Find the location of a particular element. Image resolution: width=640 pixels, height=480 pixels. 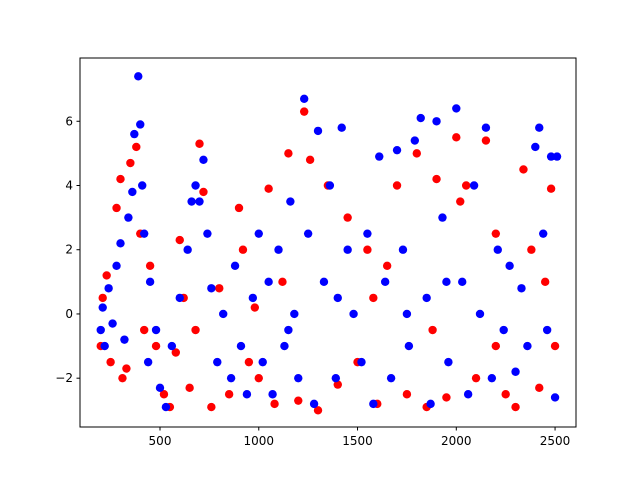

y-tick-label: 0 is located at coordinates (69, 314).